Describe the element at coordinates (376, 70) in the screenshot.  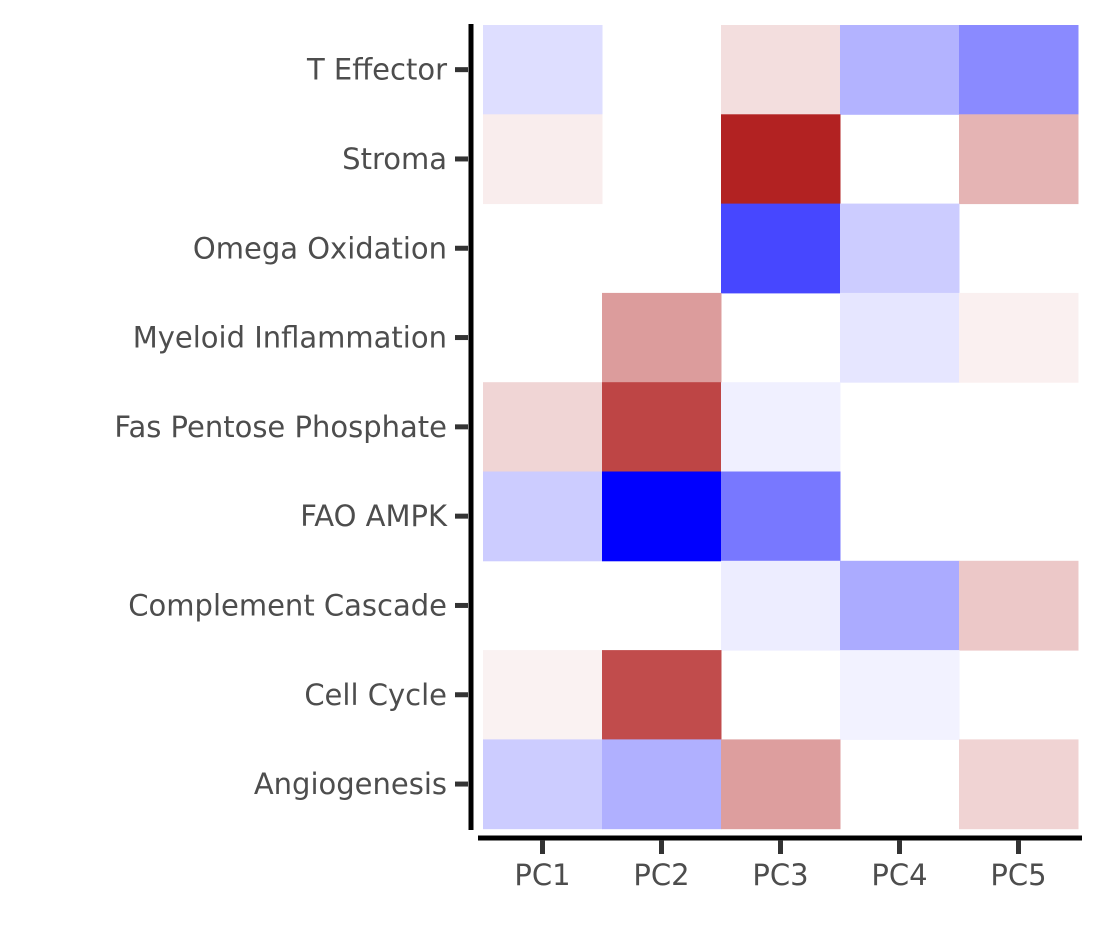
I see `y-tick-label: T Effector` at that location.